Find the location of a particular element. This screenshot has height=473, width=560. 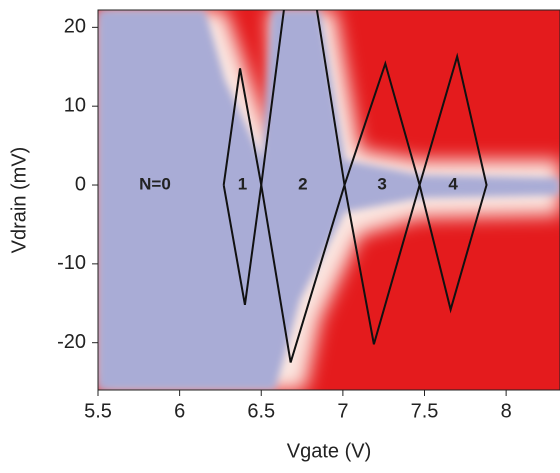

annotation: N=0 is located at coordinates (155, 183).